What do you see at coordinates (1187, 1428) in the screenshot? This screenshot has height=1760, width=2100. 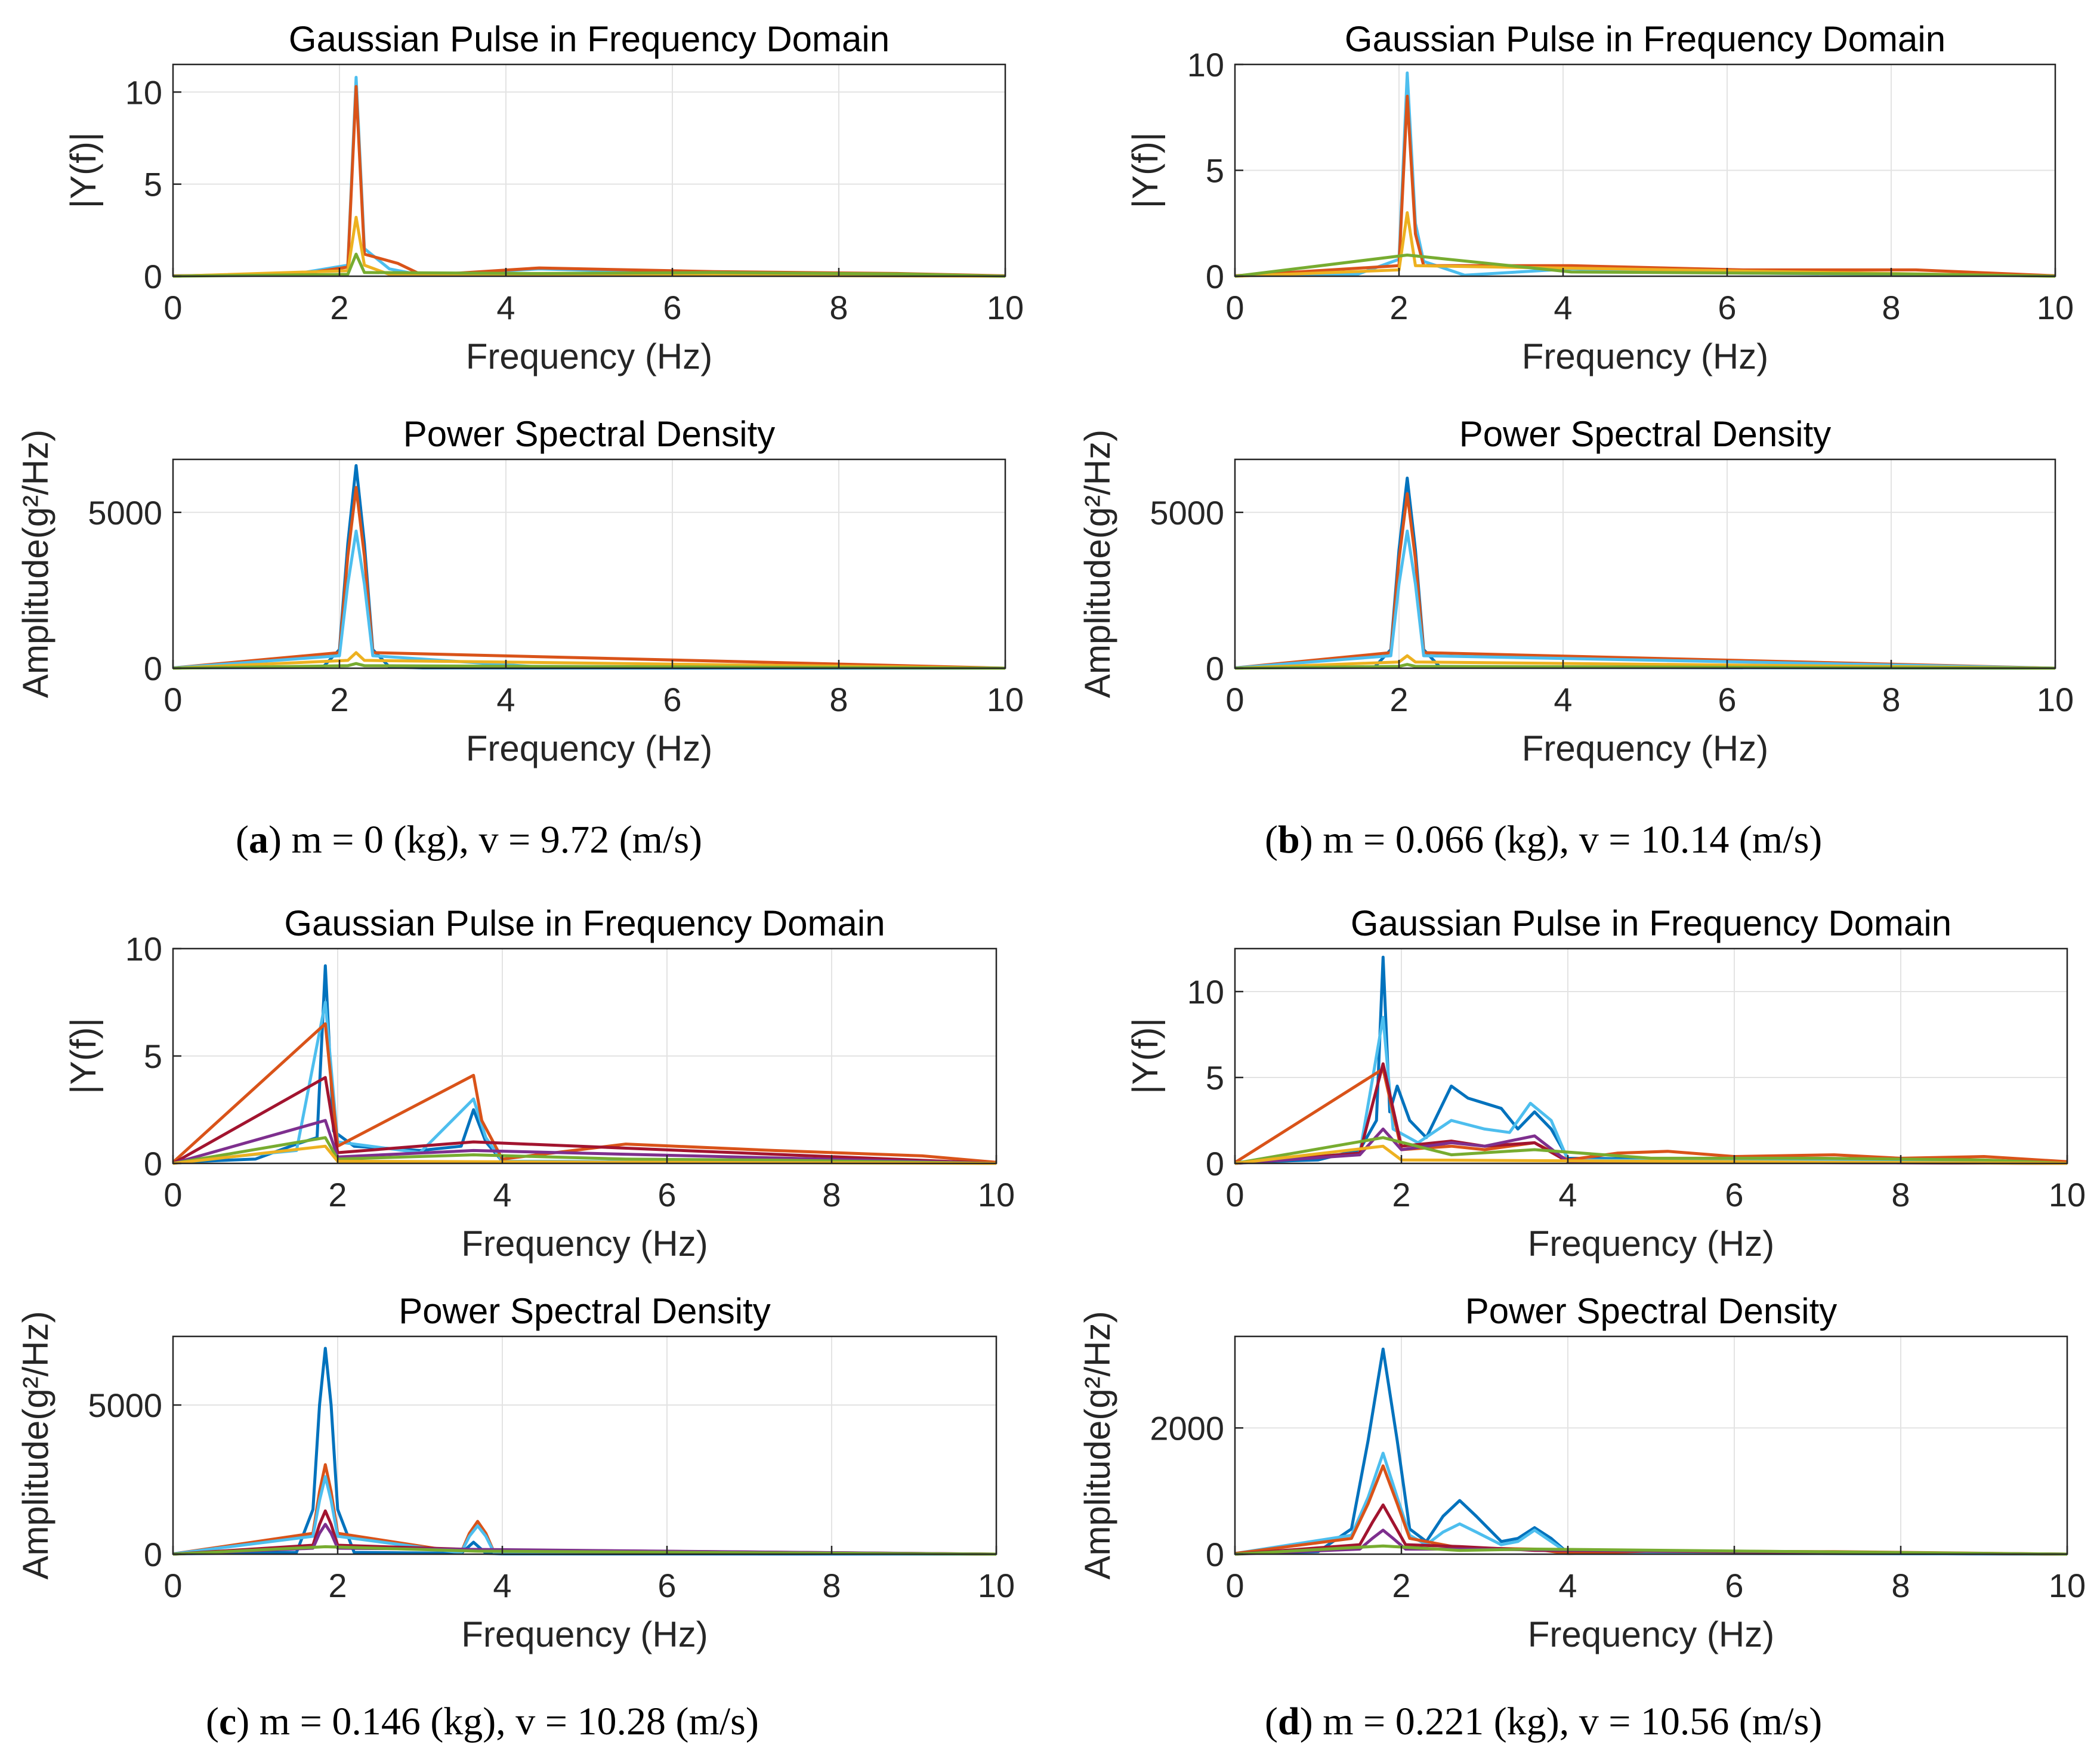 I see `y-tick-label: 2000` at bounding box center [1187, 1428].